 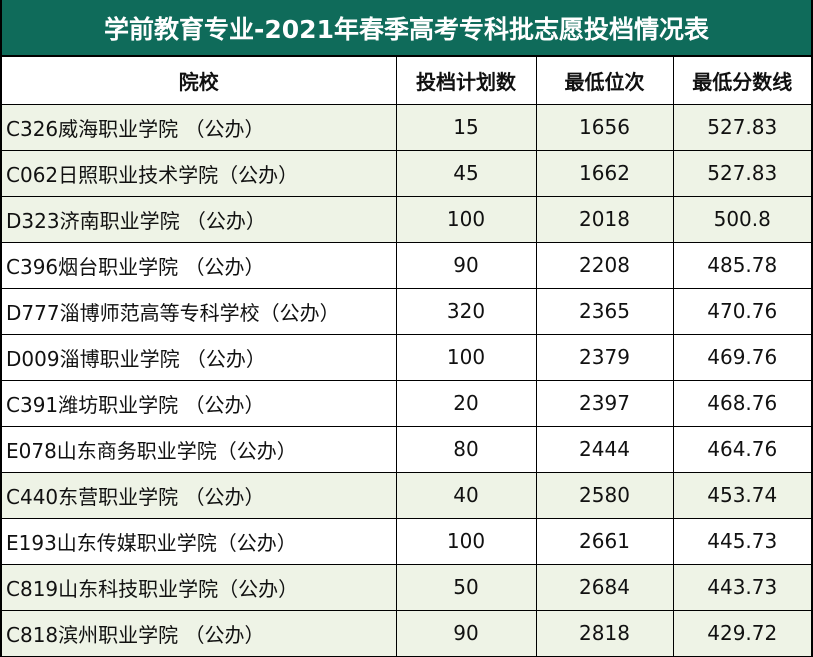 I want to click on min-rank-cell: 2208, so click(x=604, y=265).